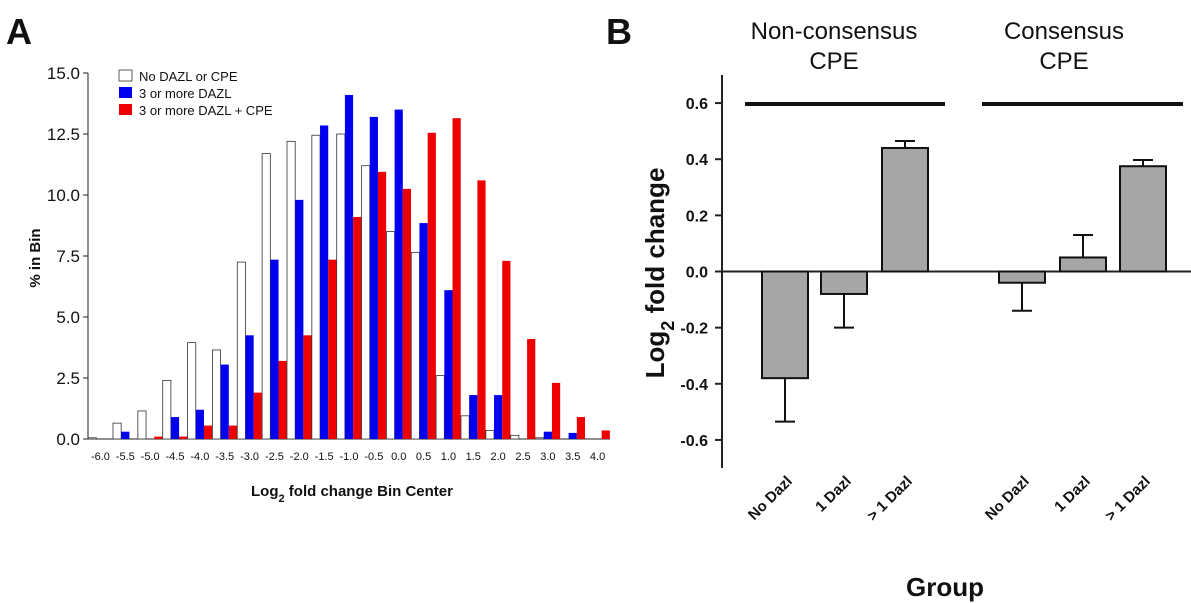  Describe the element at coordinates (833, 61) in the screenshot. I see `group-label-non-consensus-line2: CPE` at that location.